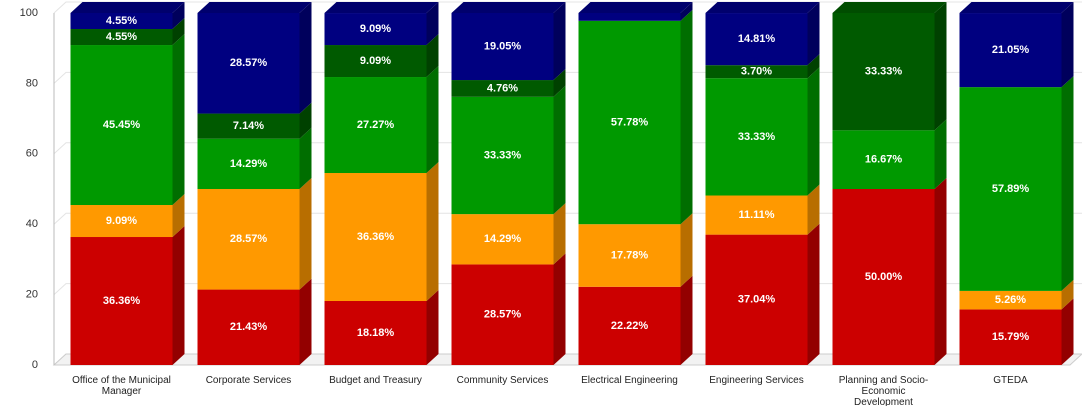 This screenshot has width=1082, height=406. Describe the element at coordinates (502, 380) in the screenshot. I see `x-tick-label: Community Services` at that location.